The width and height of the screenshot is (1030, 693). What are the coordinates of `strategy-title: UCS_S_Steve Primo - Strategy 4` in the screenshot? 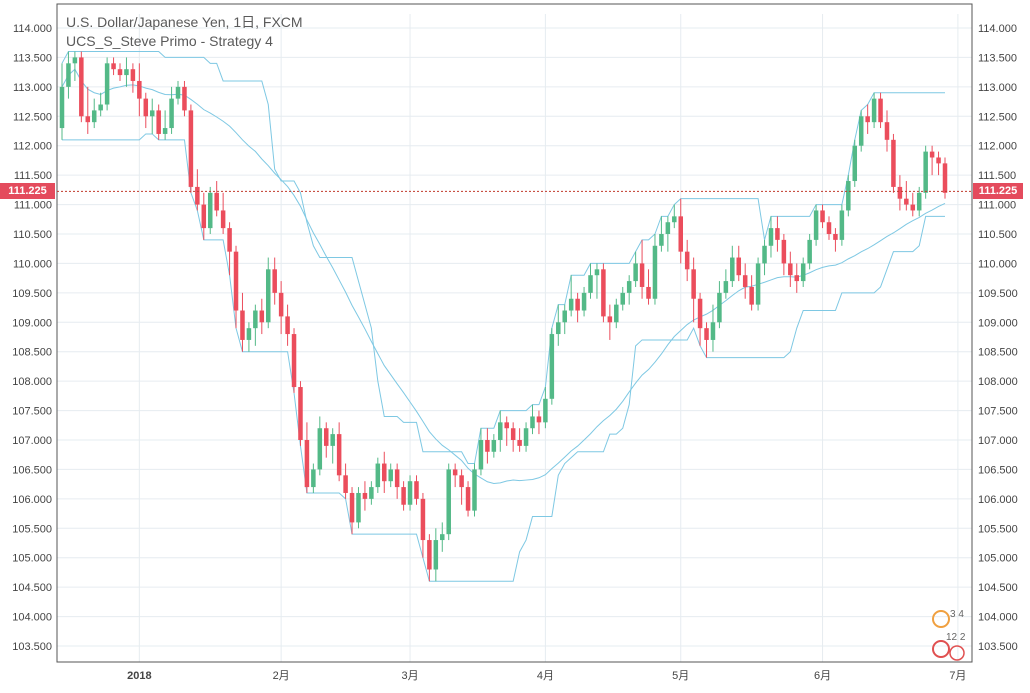 It's located at (169, 41).